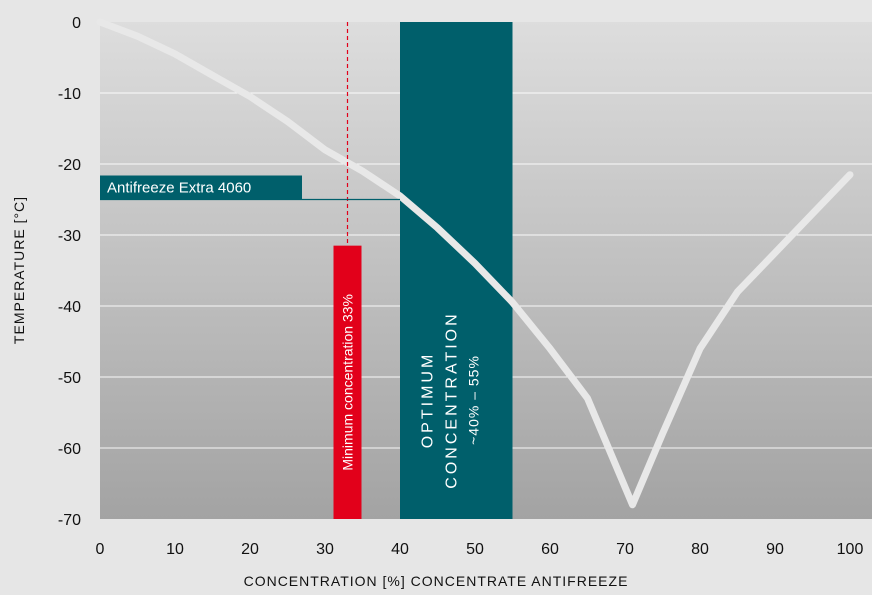 The height and width of the screenshot is (595, 872). I want to click on x-tick-label: 10, so click(175, 549).